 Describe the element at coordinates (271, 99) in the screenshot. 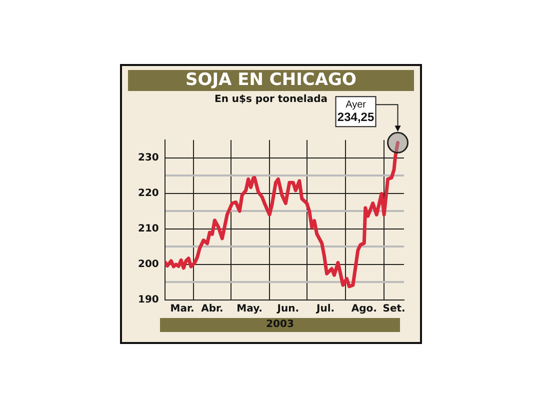

I see `chart-subtitle: En u$s por tonelada` at that location.